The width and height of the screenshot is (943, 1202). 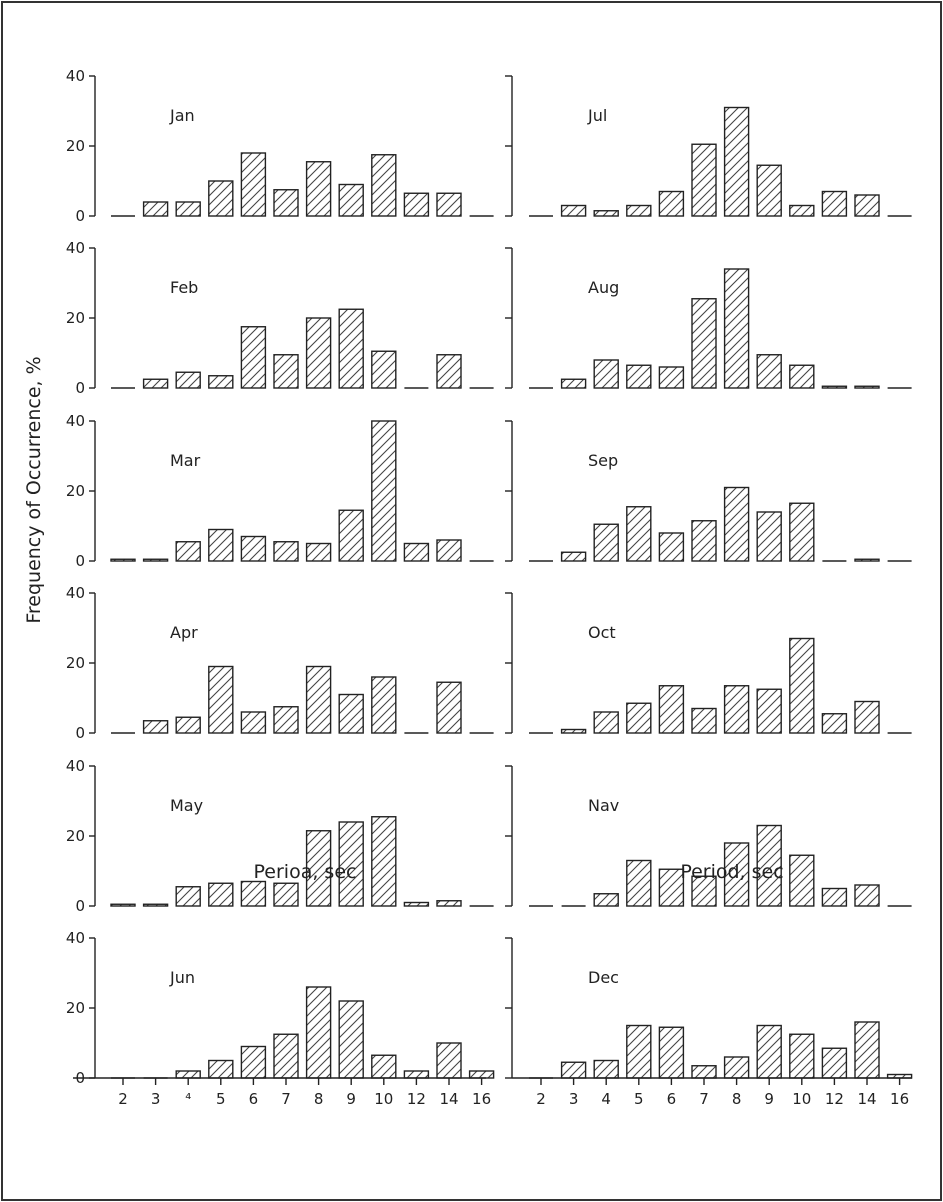 What do you see at coordinates (254, 1099) in the screenshot?
I see `x-tick-label: 6` at bounding box center [254, 1099].